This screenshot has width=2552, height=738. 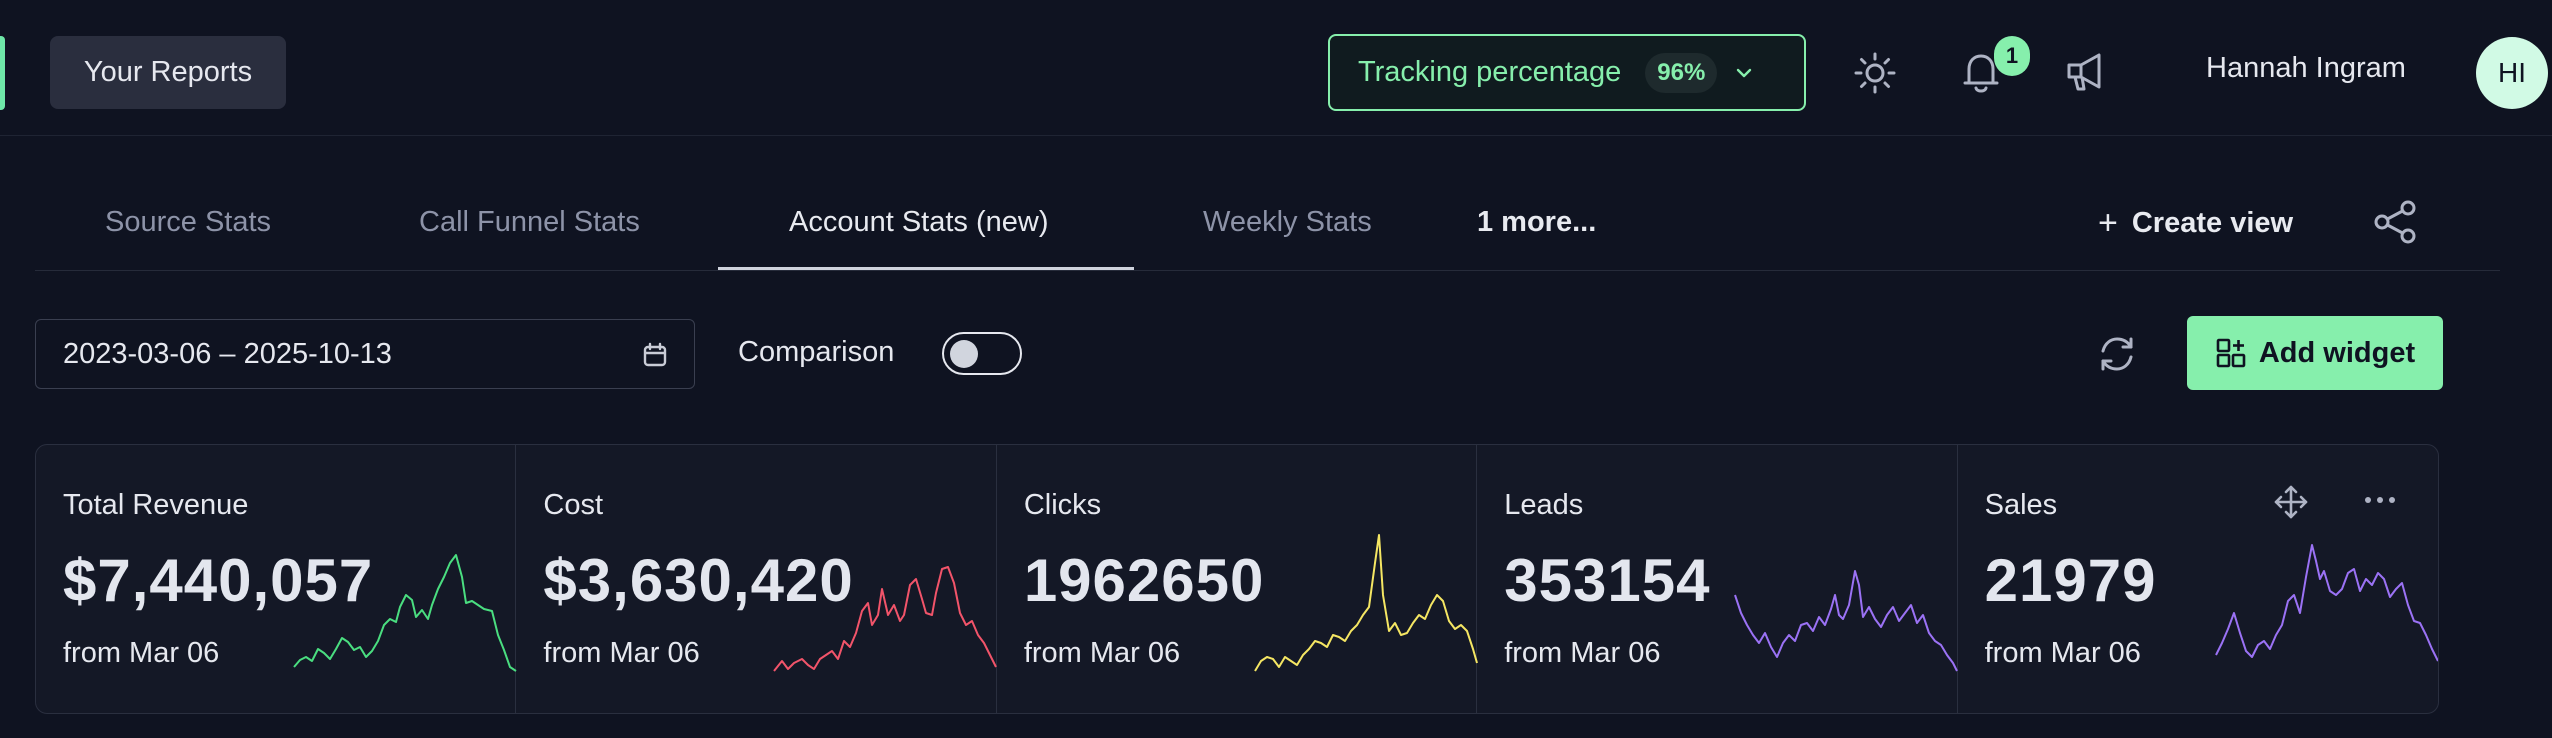 I want to click on tab-call-funnel-stats: Call Funnel Stats, so click(x=529, y=222).